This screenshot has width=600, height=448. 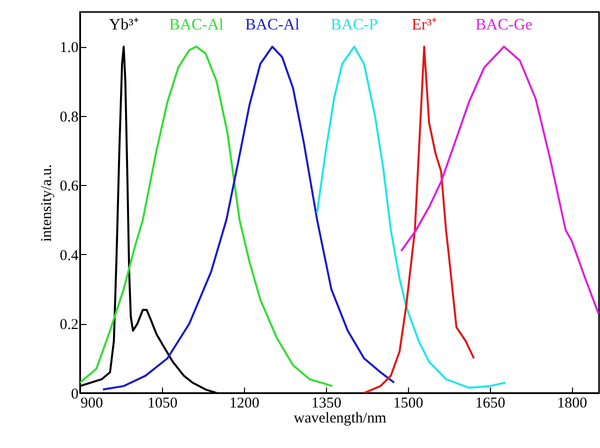 I want to click on x-tick-label: 1800, so click(x=572, y=404).